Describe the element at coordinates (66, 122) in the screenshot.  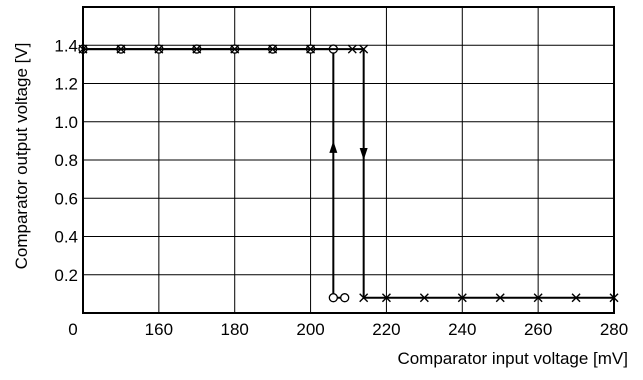
I see `y-tick-label: 1.0` at that location.